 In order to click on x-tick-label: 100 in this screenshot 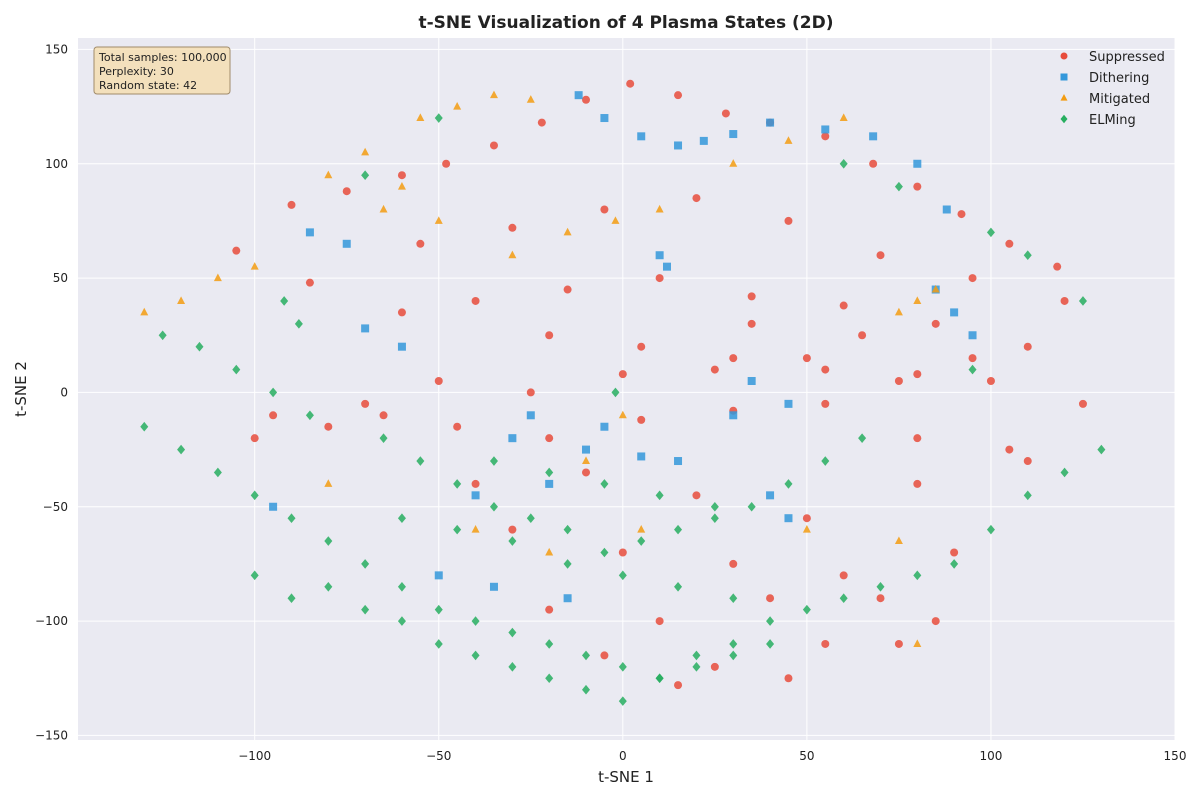, I will do `click(990, 756)`.